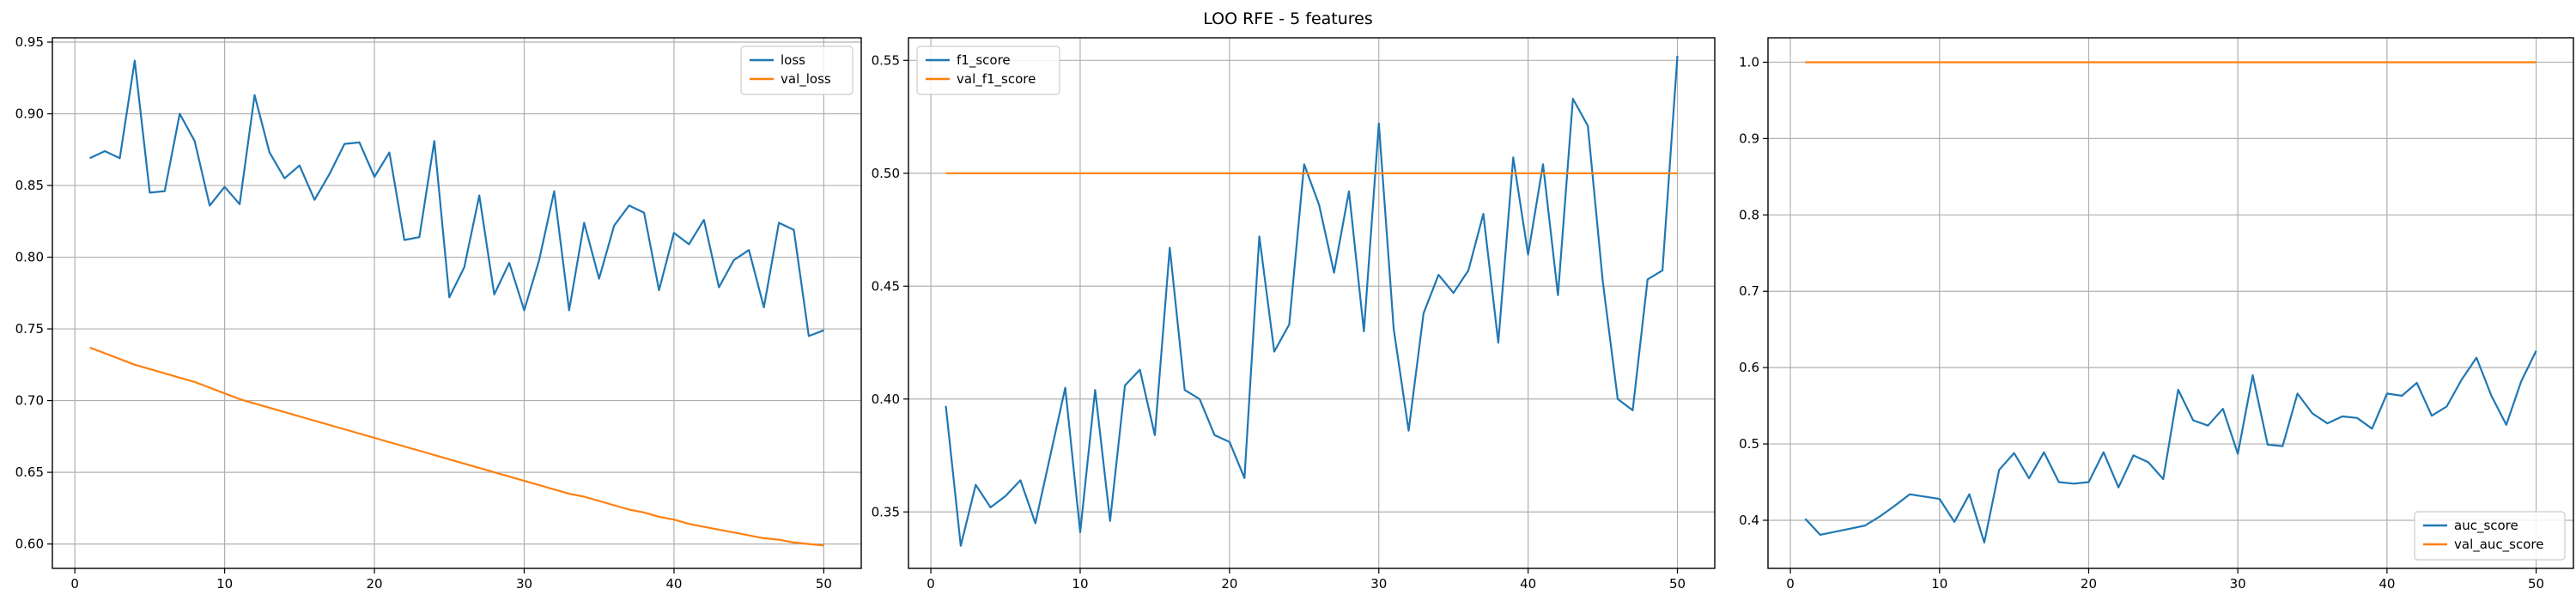 The height and width of the screenshot is (601, 2576). I want to click on y-tick-label: 0.8, so click(1749, 214).